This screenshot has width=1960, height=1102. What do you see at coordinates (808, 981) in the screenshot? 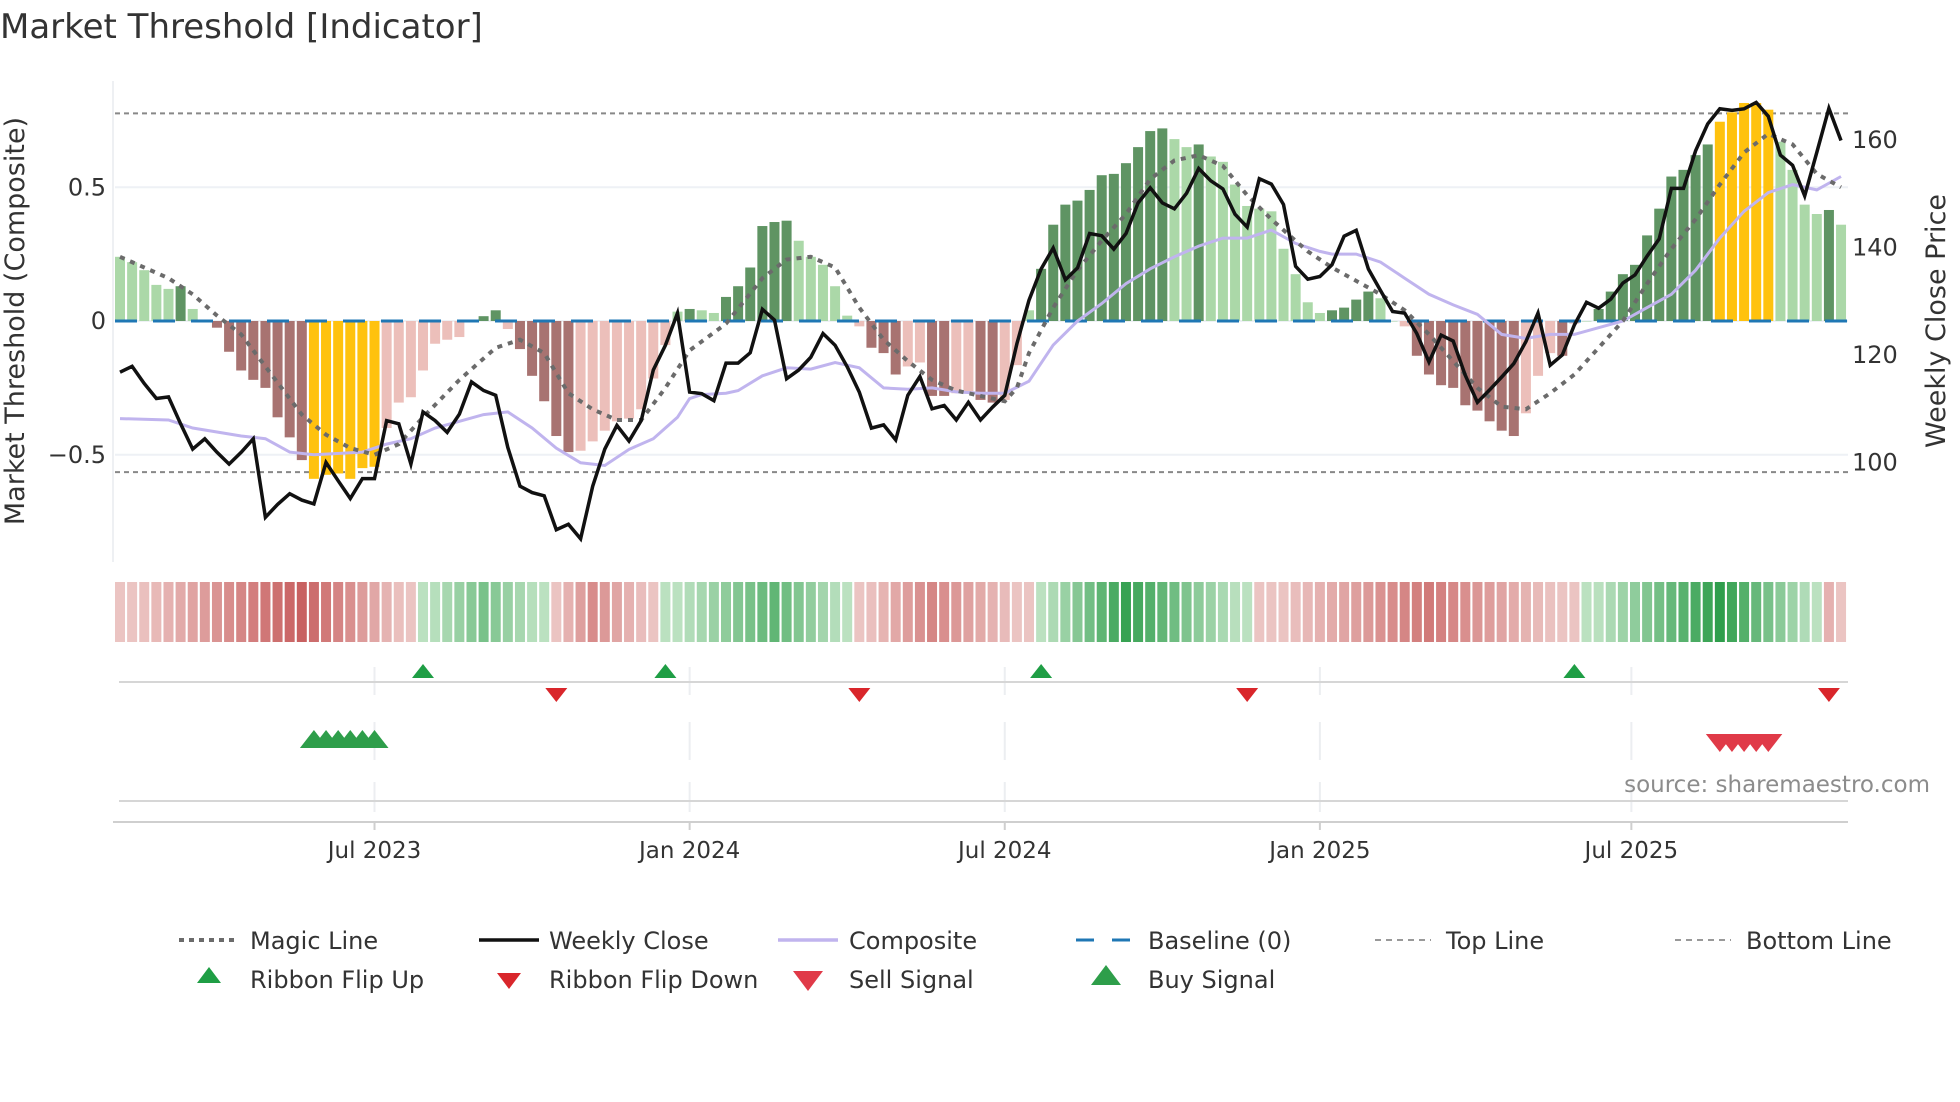
I see `legend-triangle-down-icon` at bounding box center [808, 981].